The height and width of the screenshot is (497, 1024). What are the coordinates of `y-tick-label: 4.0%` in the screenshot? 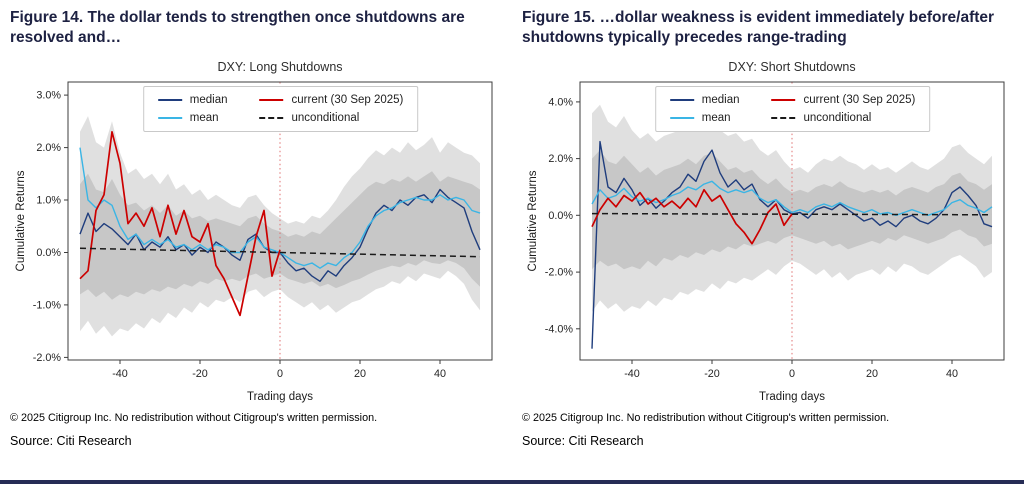 It's located at (560, 103).